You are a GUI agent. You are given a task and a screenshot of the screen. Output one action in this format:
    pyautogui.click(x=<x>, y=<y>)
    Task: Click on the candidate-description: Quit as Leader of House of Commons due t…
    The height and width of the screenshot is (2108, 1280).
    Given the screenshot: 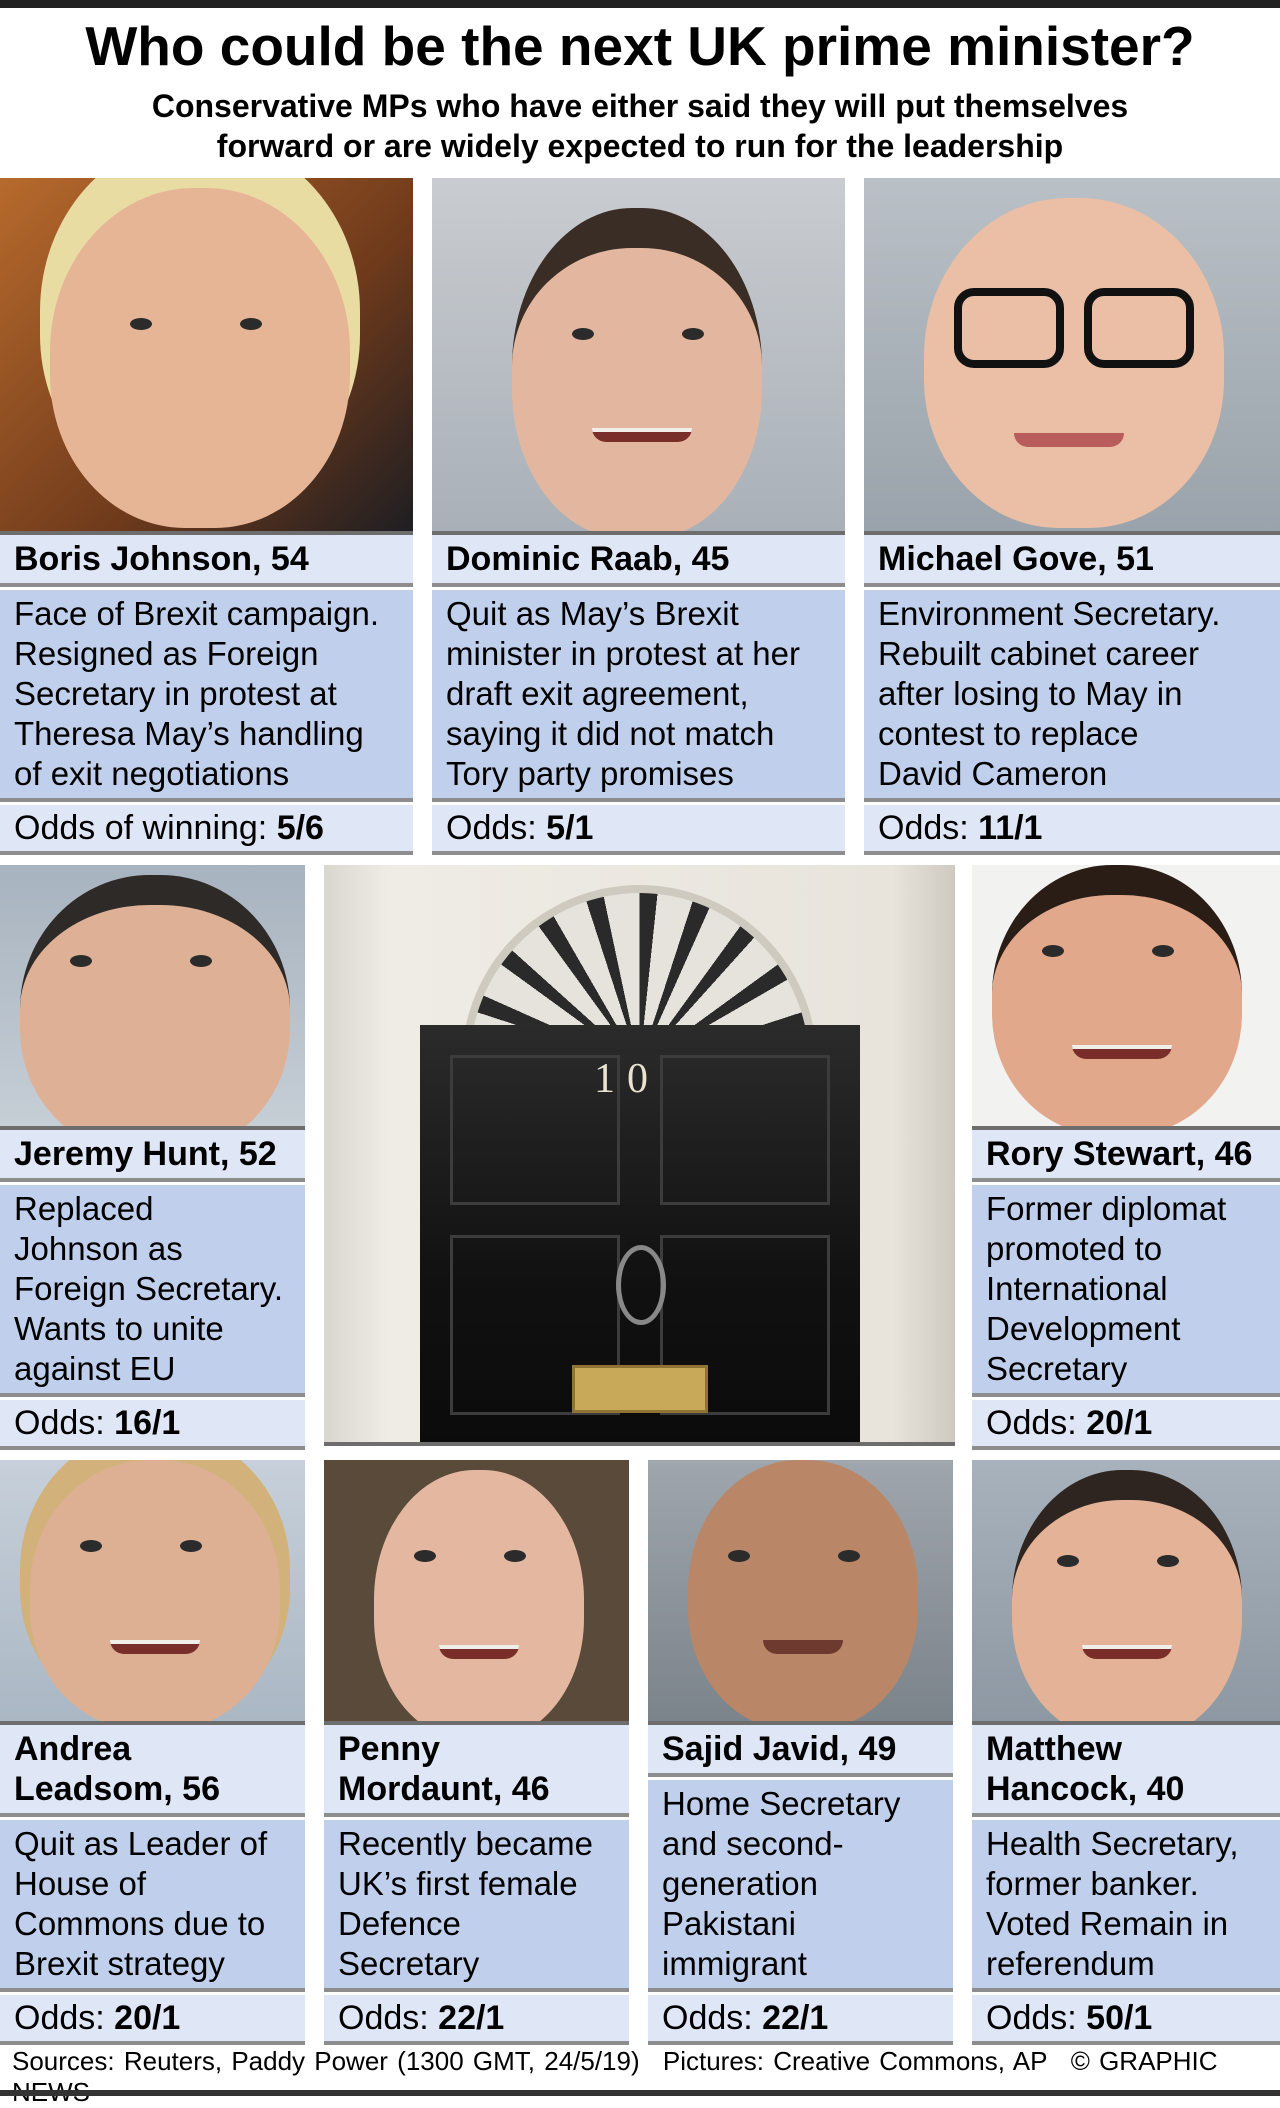 What is the action you would take?
    pyautogui.click(x=152, y=1904)
    